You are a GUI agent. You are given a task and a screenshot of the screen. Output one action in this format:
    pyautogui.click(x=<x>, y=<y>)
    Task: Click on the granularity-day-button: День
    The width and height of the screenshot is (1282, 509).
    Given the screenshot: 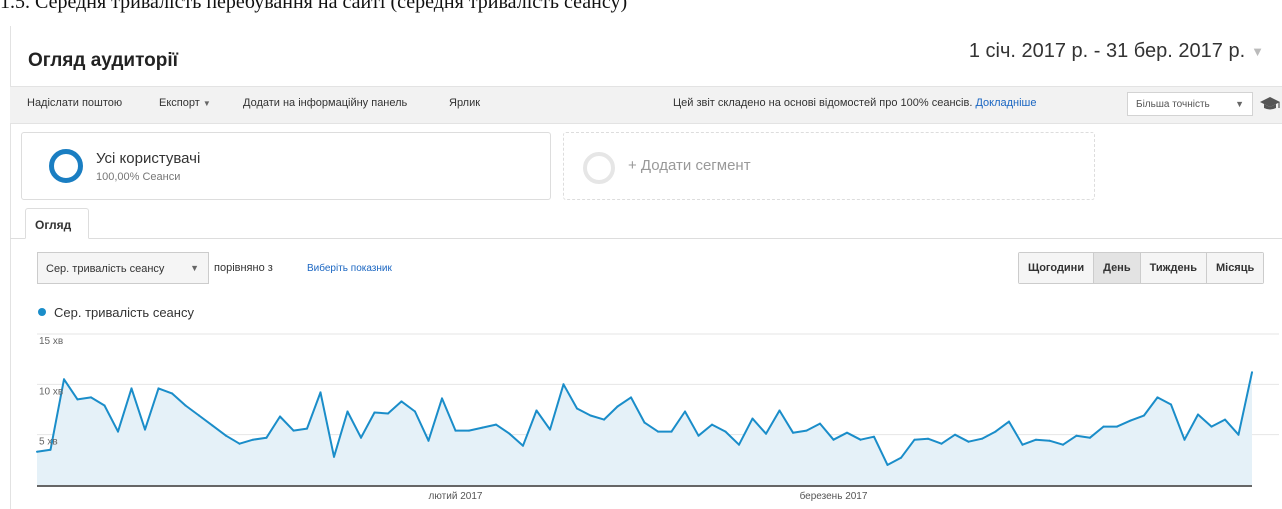 What is the action you would take?
    pyautogui.click(x=1116, y=268)
    